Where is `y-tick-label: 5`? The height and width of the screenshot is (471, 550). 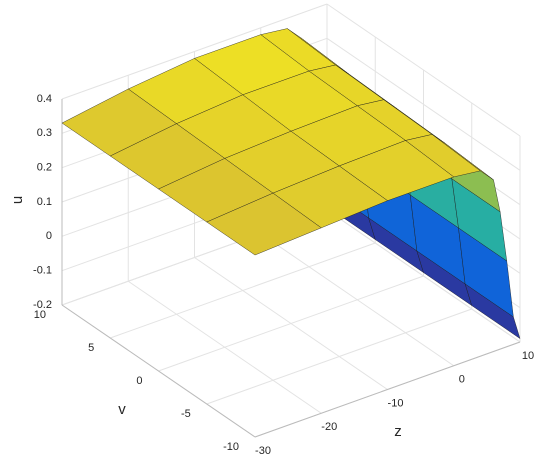 y-tick-label: 5 is located at coordinates (91, 348).